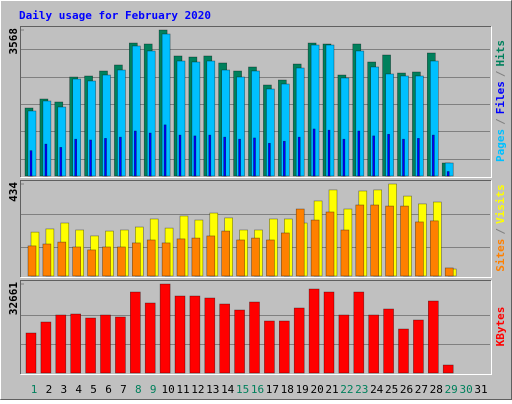 This screenshot has height=404, width=512. Describe the element at coordinates (500, 204) in the screenshot. I see `legend-entry: Visits` at that location.